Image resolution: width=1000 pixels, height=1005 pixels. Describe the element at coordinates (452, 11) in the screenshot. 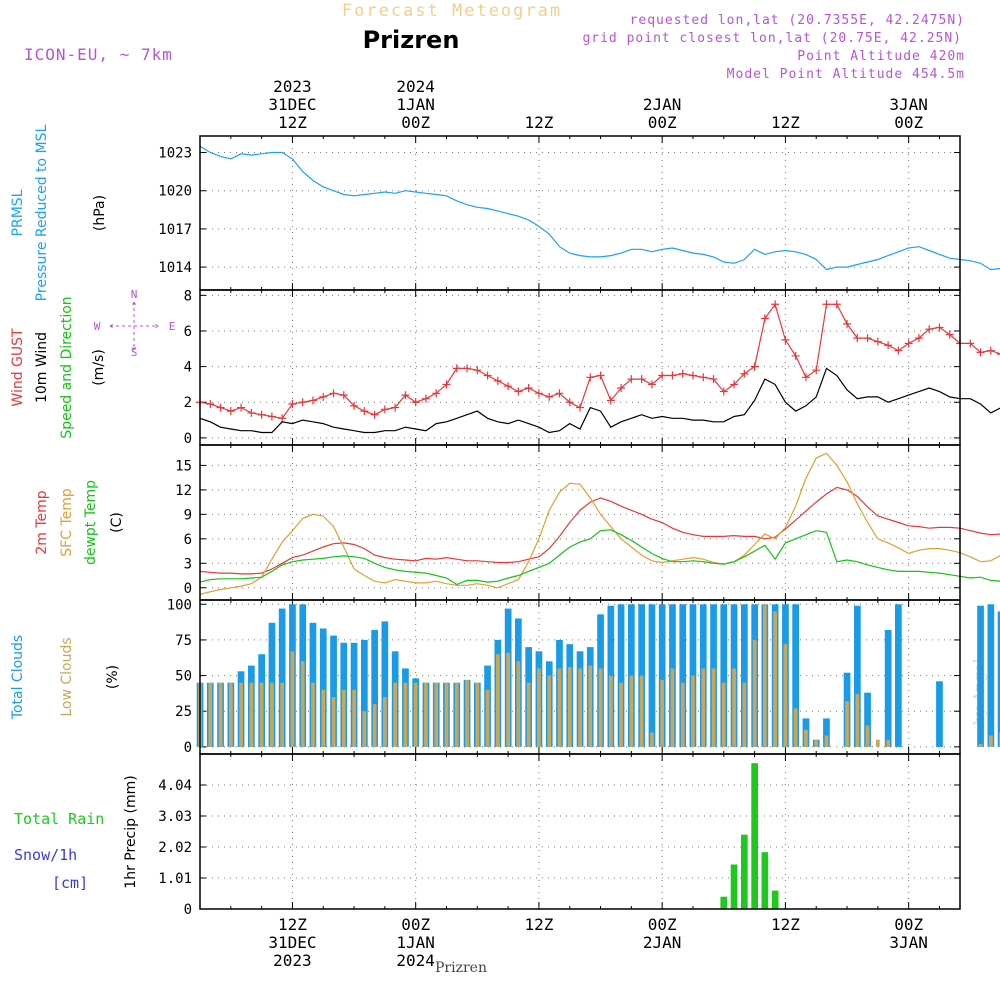

I see `product-title: Forecast Meteogram` at that location.